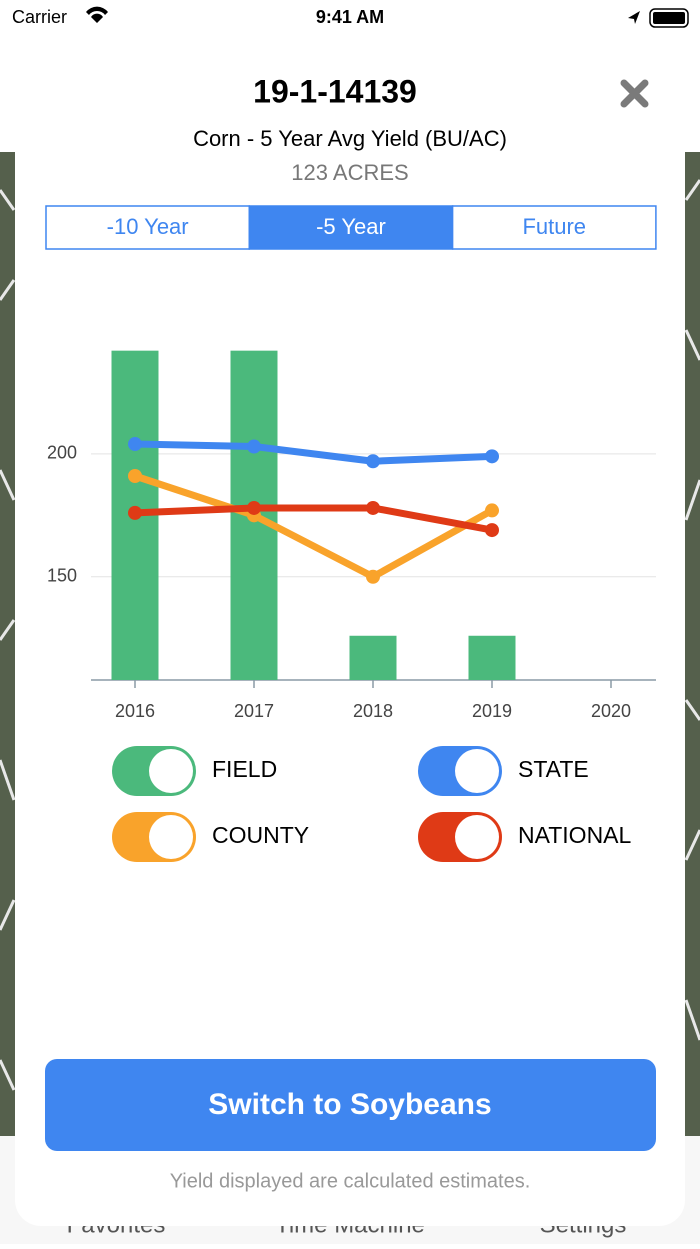 Image resolution: width=700 pixels, height=1249 pixels. I want to click on legend-label: COUNTY, so click(260, 835).